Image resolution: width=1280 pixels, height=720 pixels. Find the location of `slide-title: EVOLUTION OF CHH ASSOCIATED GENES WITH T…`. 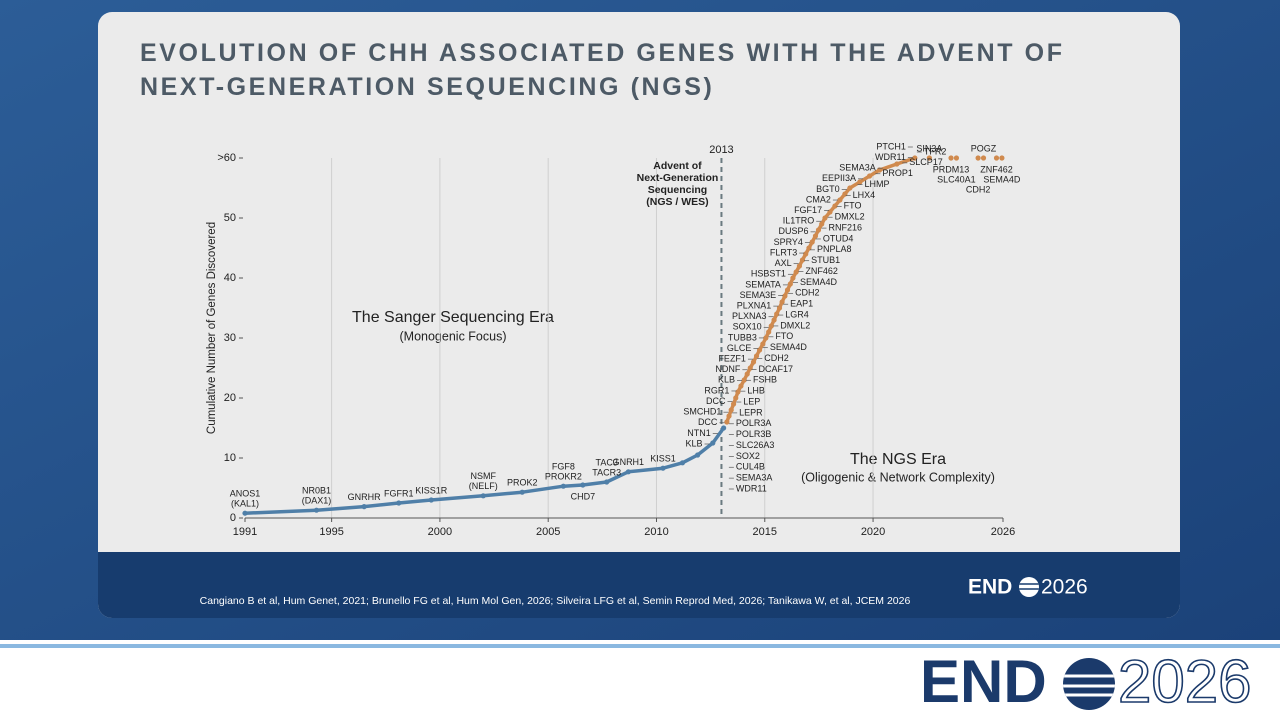

slide-title: EVOLUTION OF CHH ASSOCIATED GENES WITH T… is located at coordinates (602, 70).